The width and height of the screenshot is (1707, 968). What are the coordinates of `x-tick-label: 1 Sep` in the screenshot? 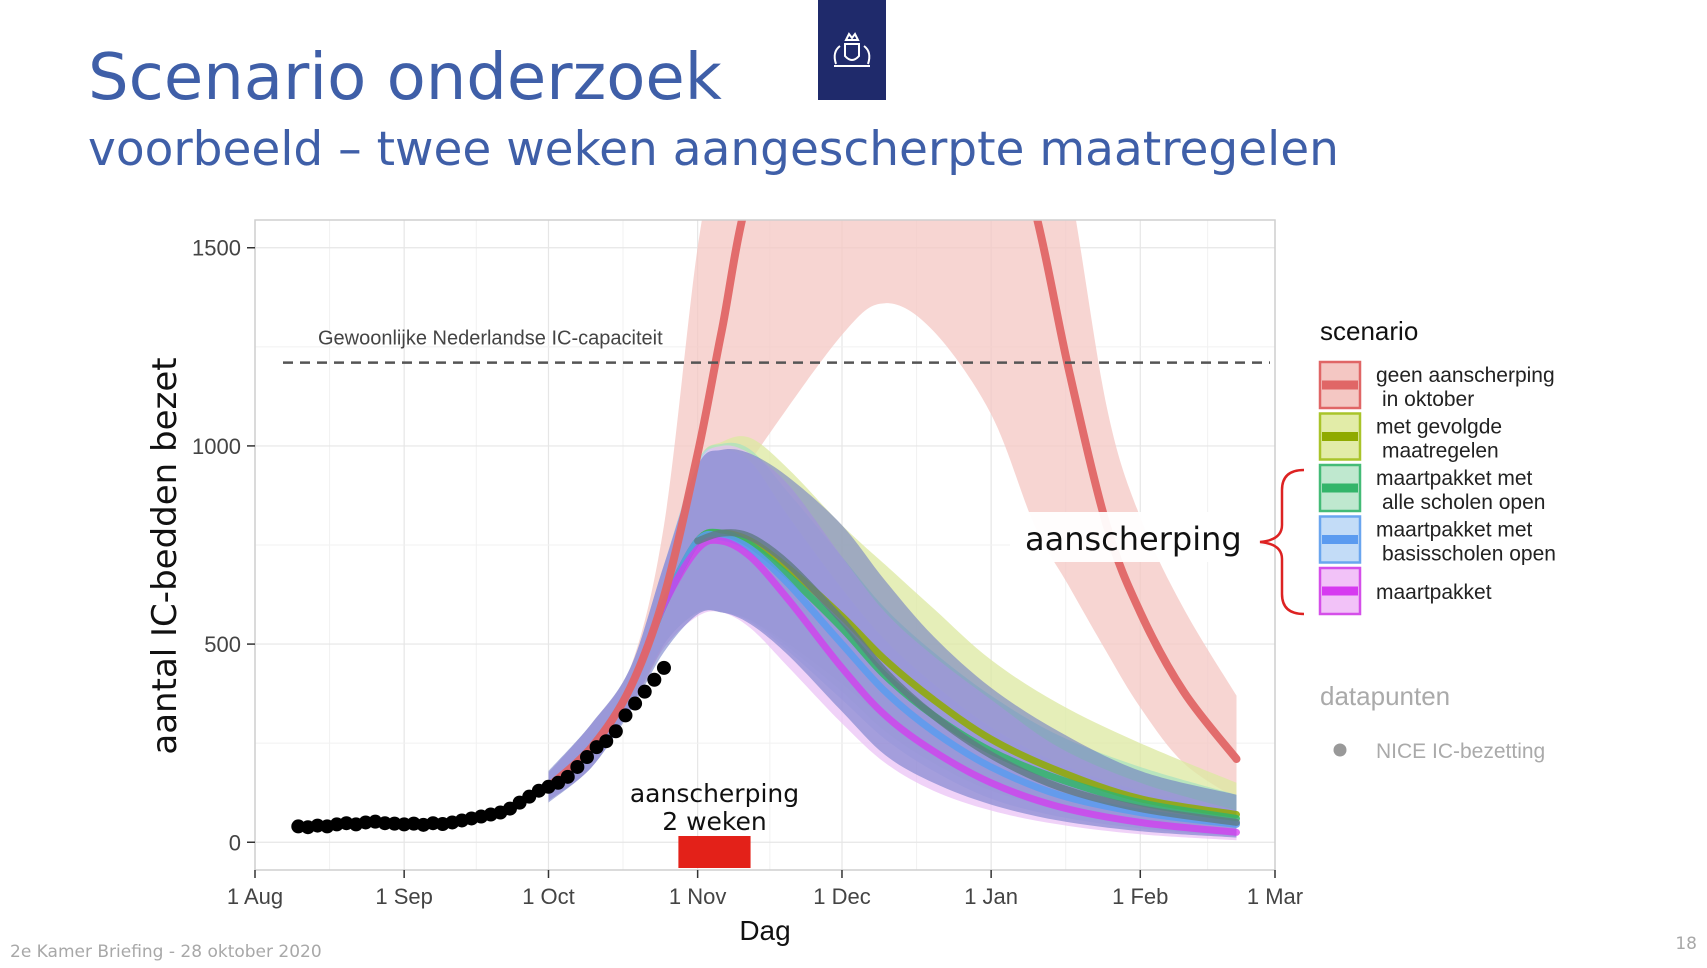 It's located at (404, 896).